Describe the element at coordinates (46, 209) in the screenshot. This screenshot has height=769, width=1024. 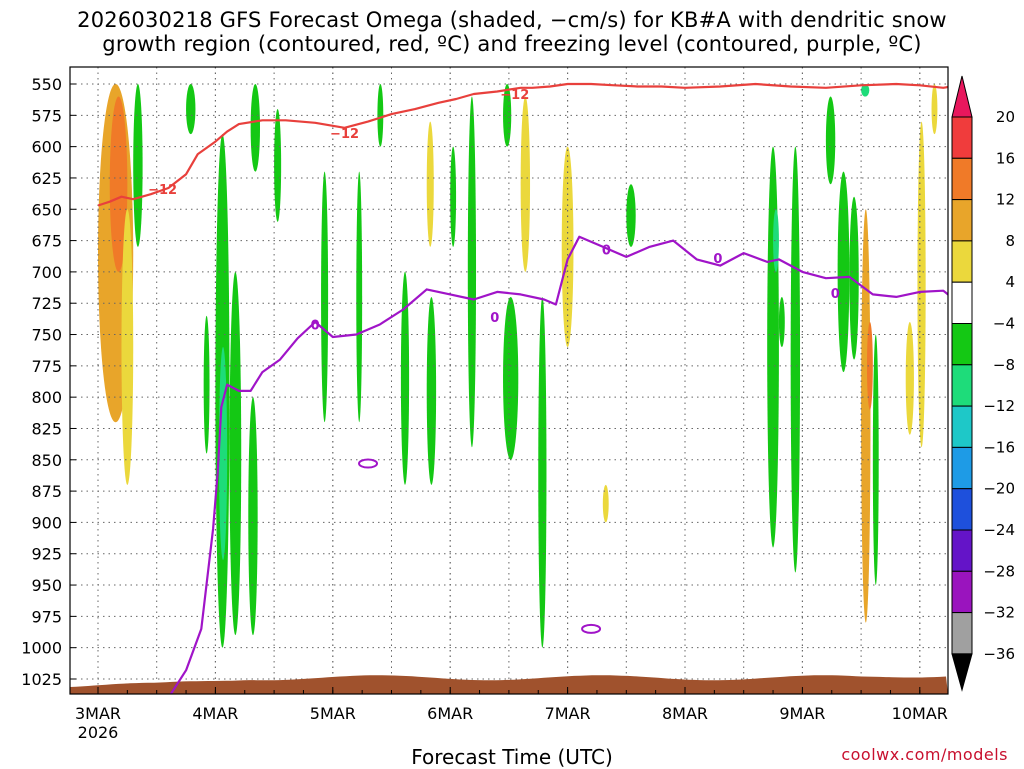
I see `y-tick-label: 650` at that location.